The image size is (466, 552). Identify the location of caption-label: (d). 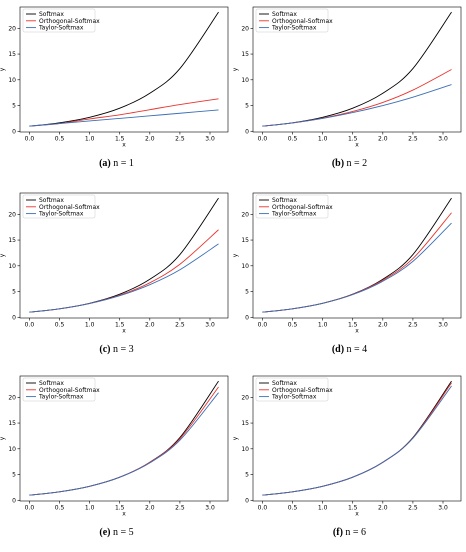
(338, 349).